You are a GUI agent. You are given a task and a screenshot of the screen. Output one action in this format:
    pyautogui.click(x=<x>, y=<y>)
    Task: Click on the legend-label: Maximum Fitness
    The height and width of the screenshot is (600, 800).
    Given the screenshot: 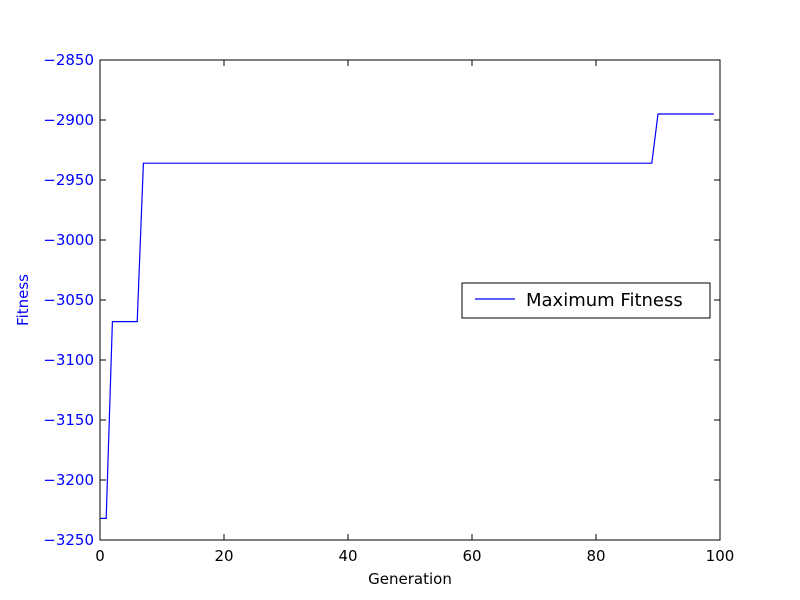 What is the action you would take?
    pyautogui.click(x=604, y=300)
    